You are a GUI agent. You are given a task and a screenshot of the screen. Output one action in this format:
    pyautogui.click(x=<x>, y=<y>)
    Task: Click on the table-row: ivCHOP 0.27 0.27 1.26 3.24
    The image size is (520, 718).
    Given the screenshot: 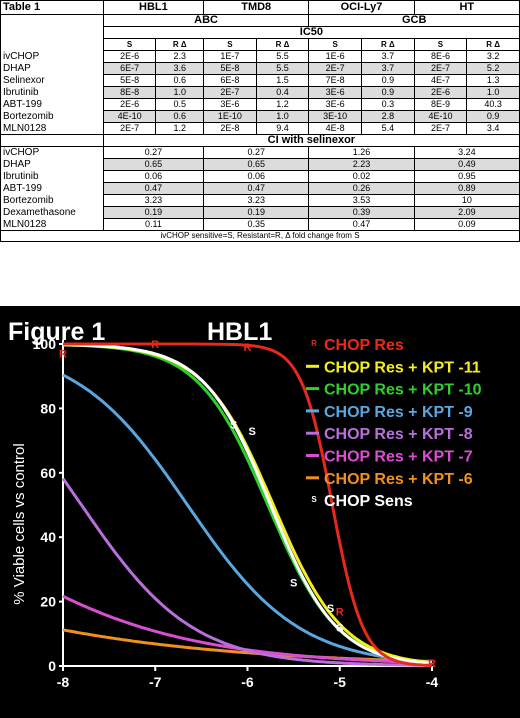 What is the action you would take?
    pyautogui.click(x=260, y=152)
    